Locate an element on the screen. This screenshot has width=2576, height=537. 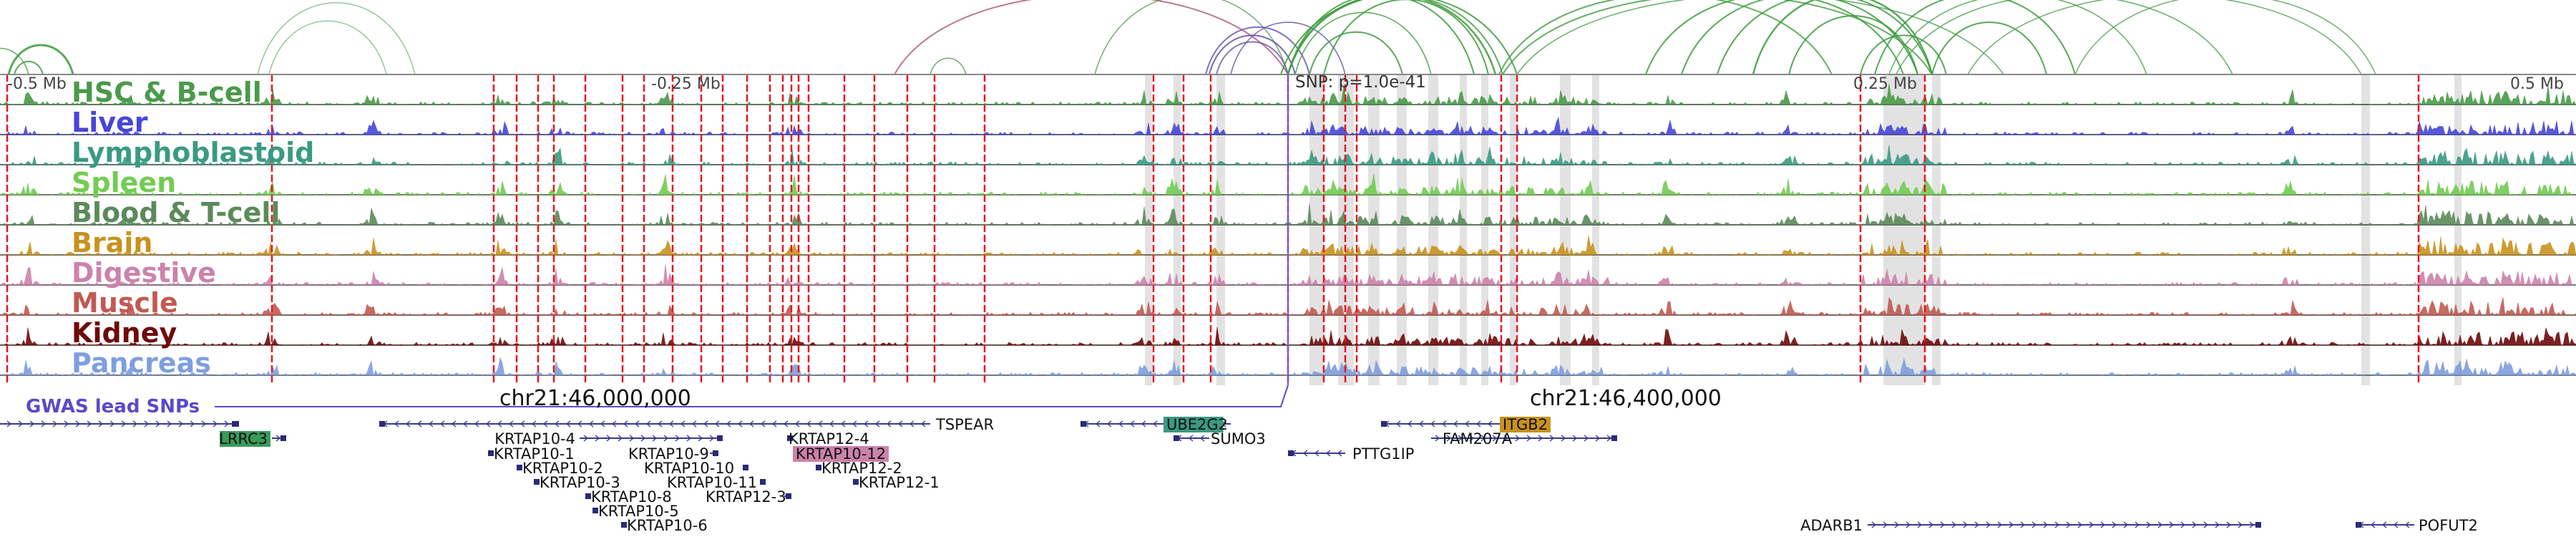
gene-label: KRTAP10-4 is located at coordinates (534, 439).